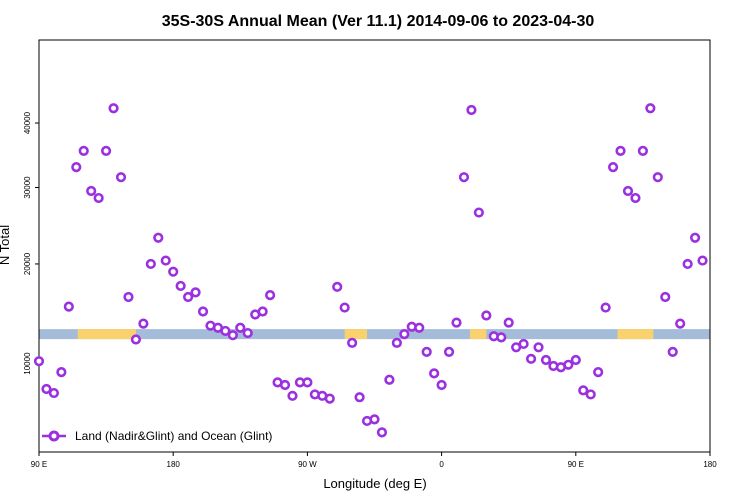  Describe the element at coordinates (27, 363) in the screenshot. I see `y-tick-label: 10000` at that location.